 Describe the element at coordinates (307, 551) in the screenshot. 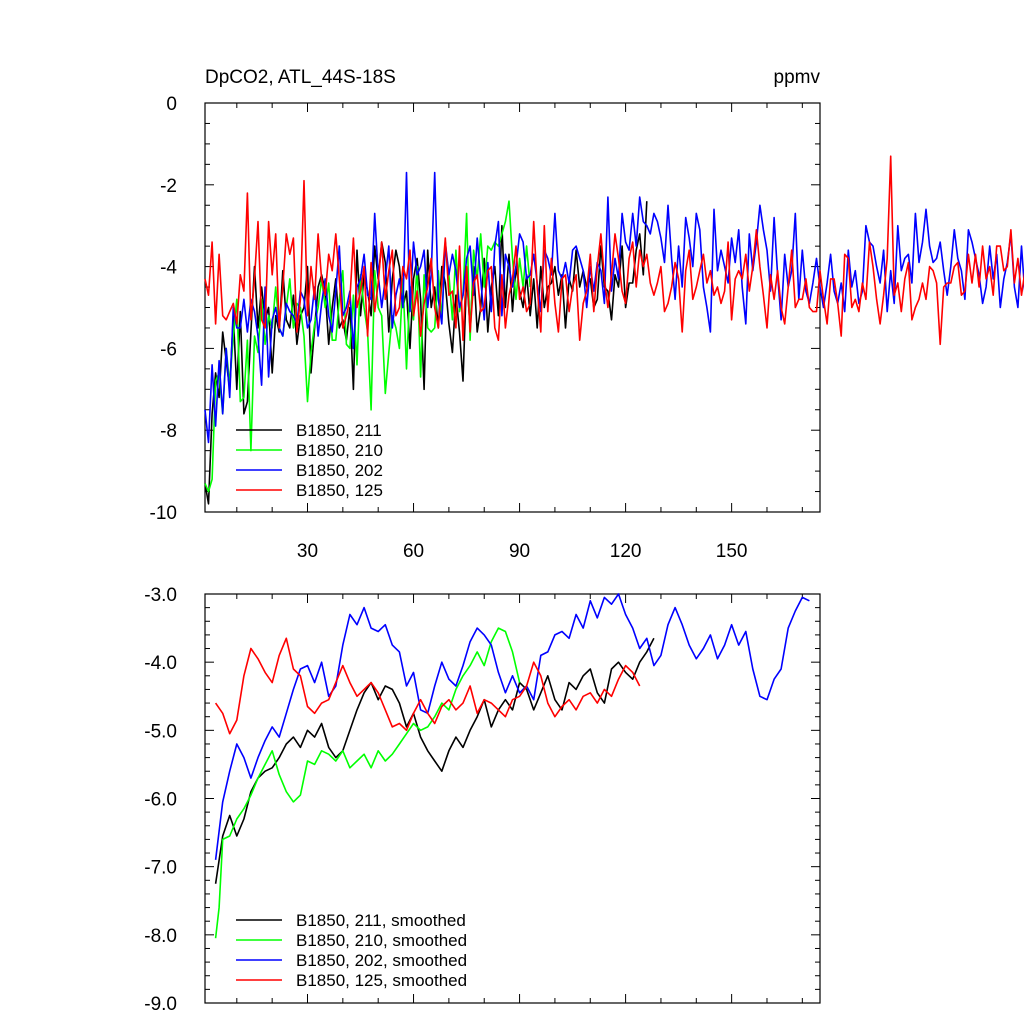

I see `x-tick-label: 30` at that location.